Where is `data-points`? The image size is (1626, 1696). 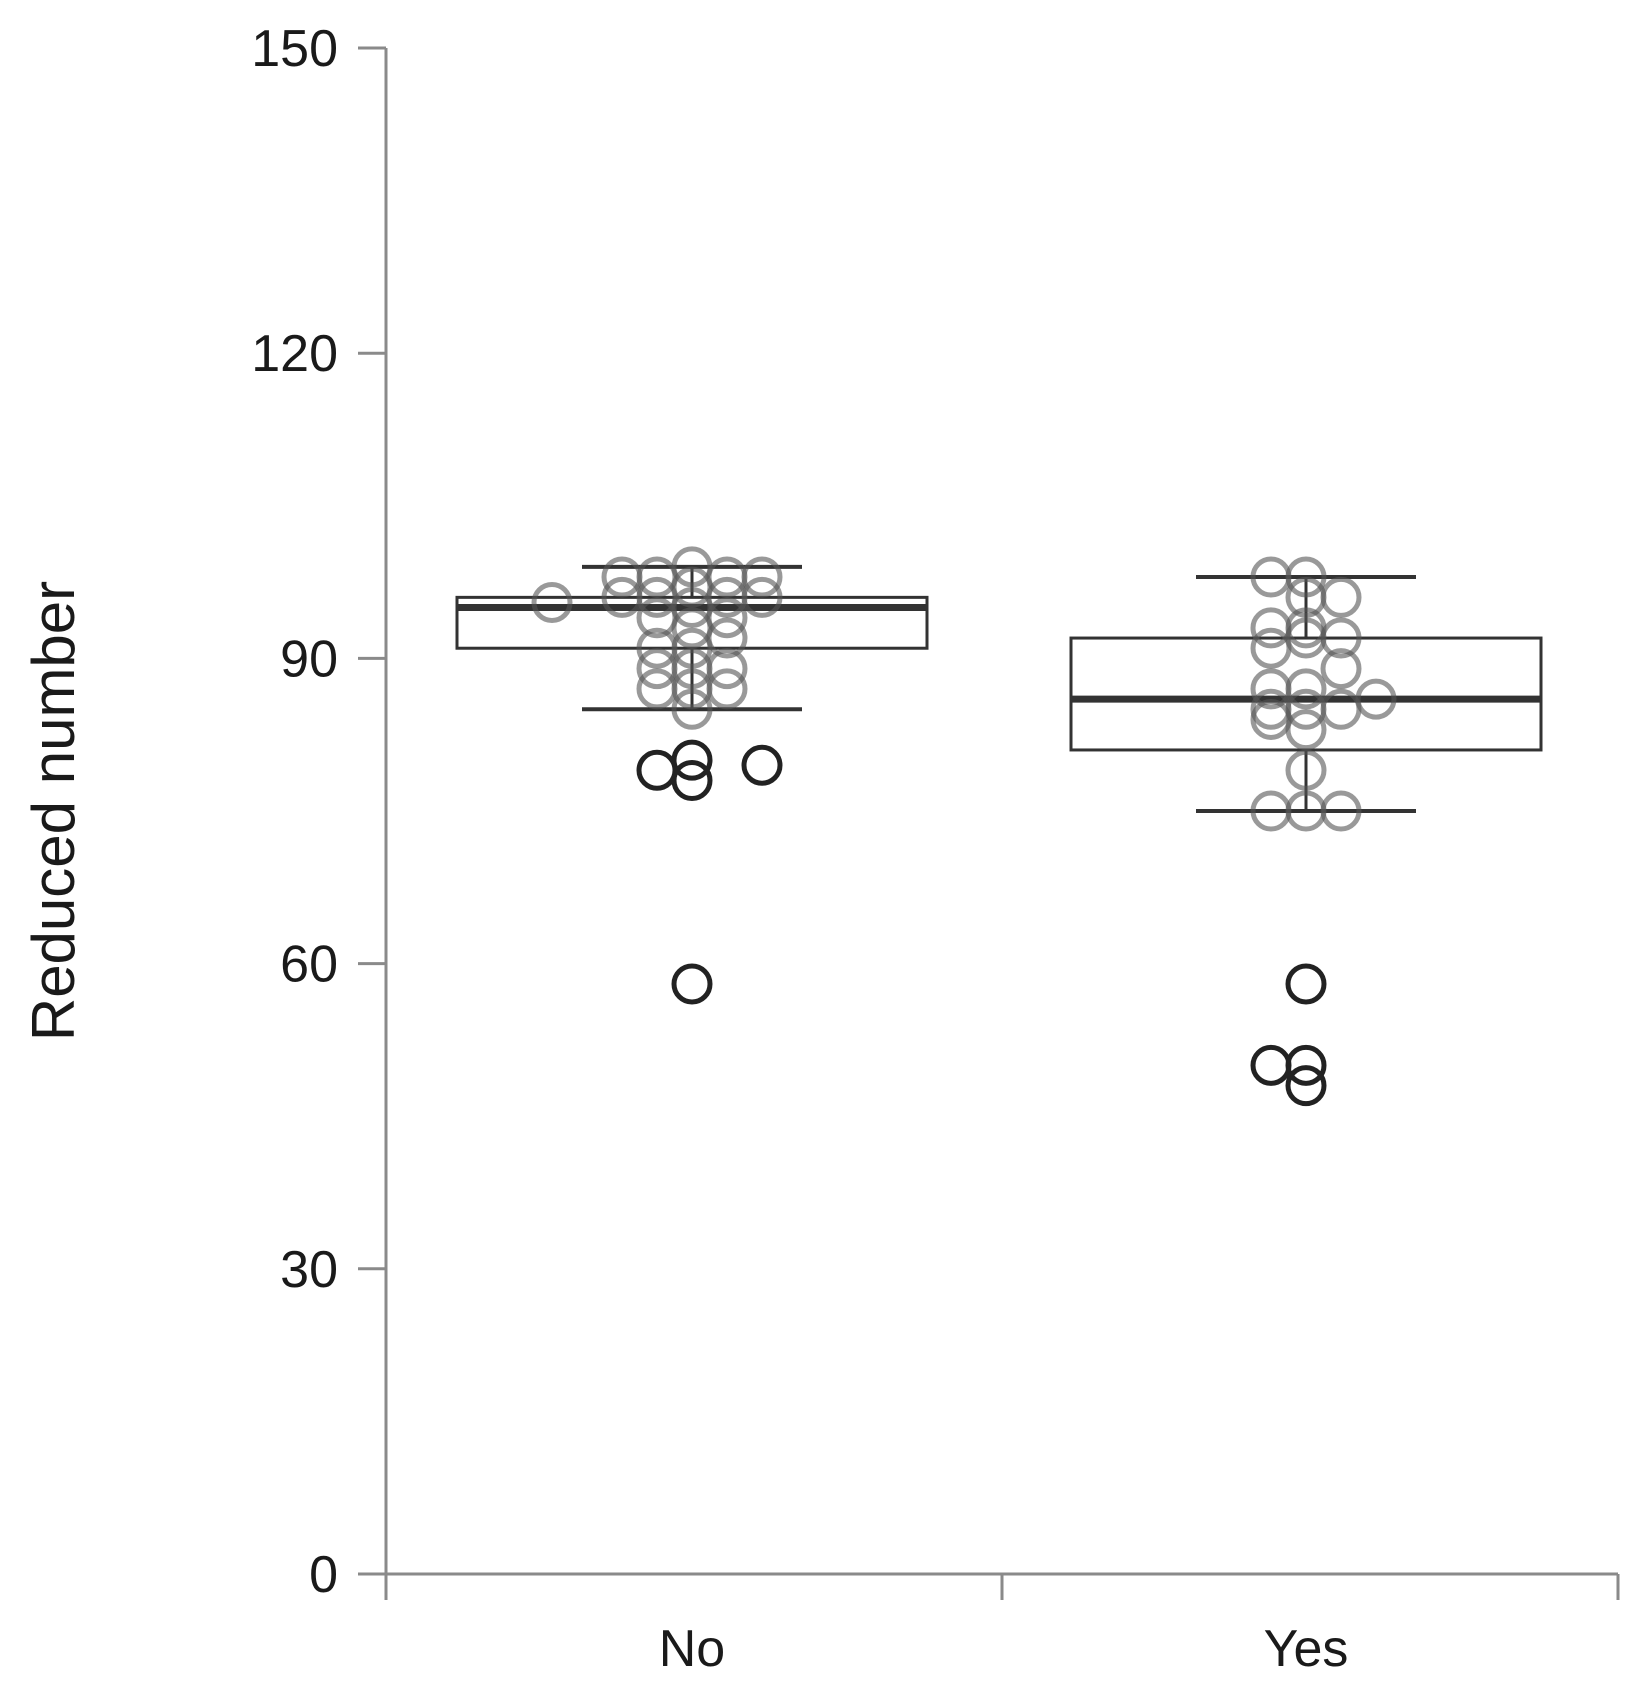 data-points is located at coordinates (964, 689).